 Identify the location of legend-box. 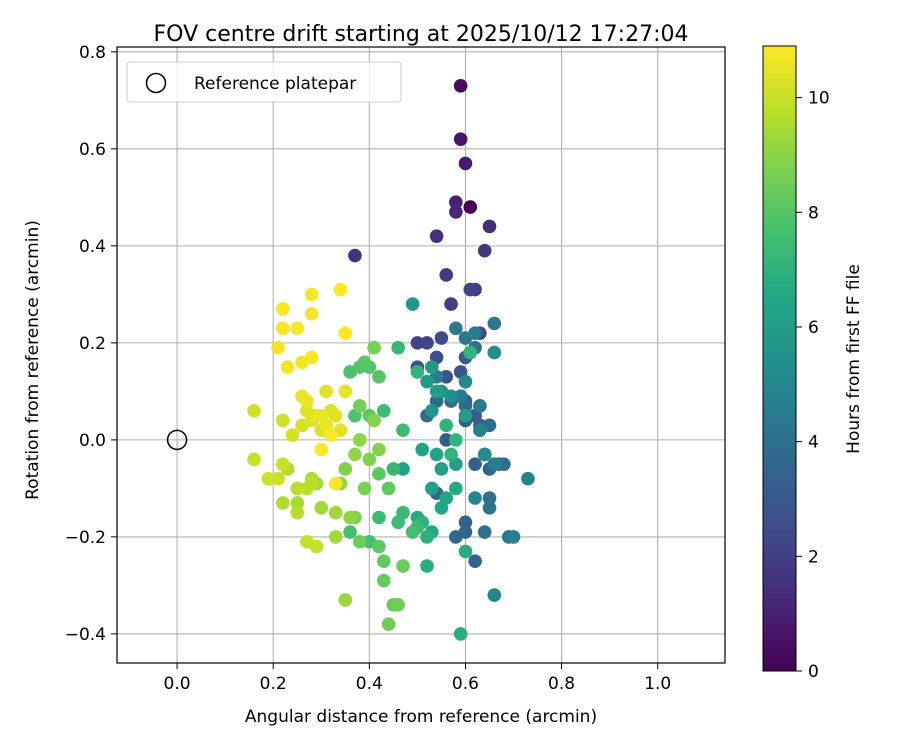
(264, 82).